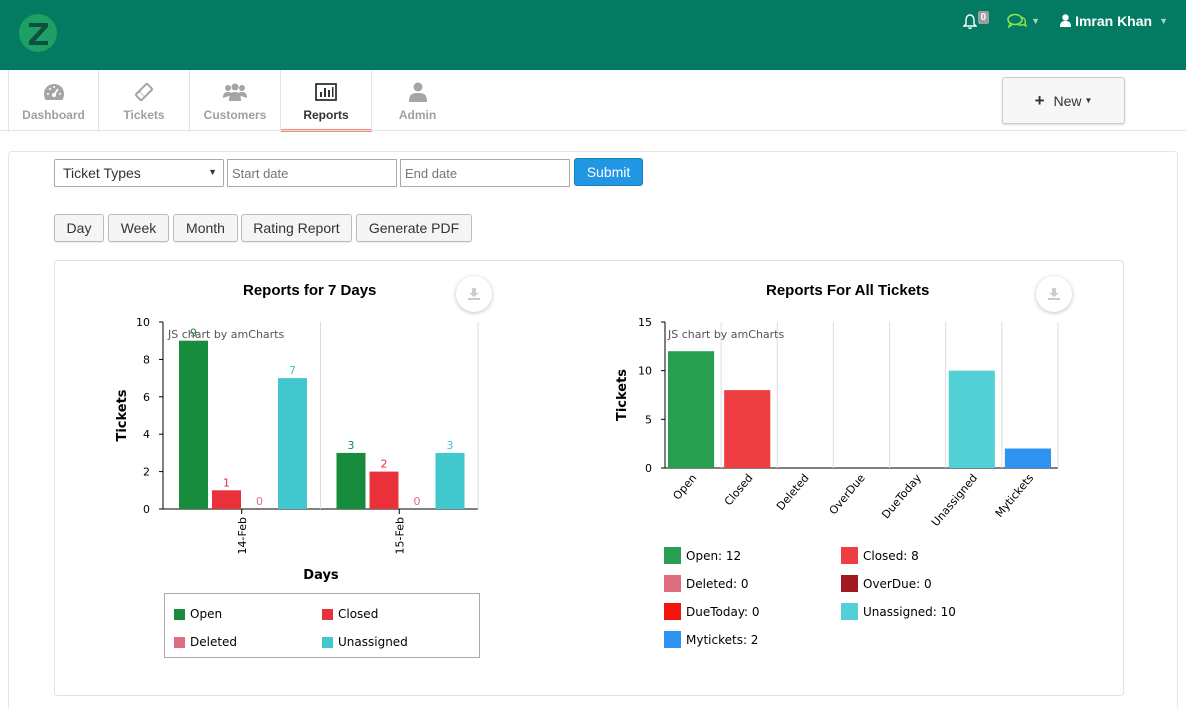 The height and width of the screenshot is (708, 1186). Describe the element at coordinates (358, 614) in the screenshot. I see `legend-label: Closed` at that location.